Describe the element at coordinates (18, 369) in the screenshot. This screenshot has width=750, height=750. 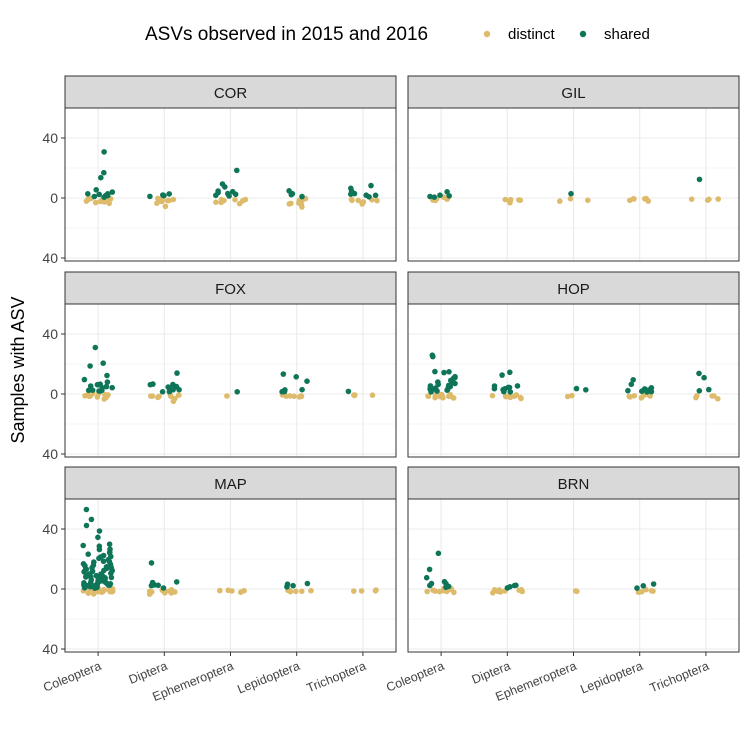
I see `y-axis-title: Samples with ASV` at that location.